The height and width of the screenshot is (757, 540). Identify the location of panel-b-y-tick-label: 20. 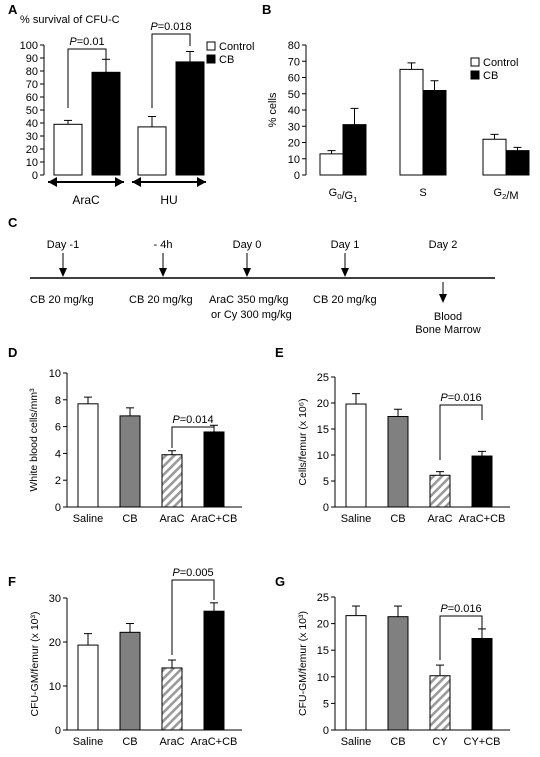
(294, 144).